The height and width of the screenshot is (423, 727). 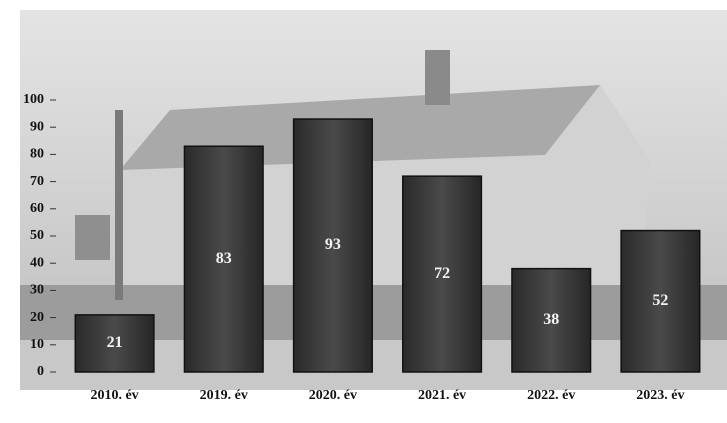 I want to click on data-label: 52, so click(x=660, y=300).